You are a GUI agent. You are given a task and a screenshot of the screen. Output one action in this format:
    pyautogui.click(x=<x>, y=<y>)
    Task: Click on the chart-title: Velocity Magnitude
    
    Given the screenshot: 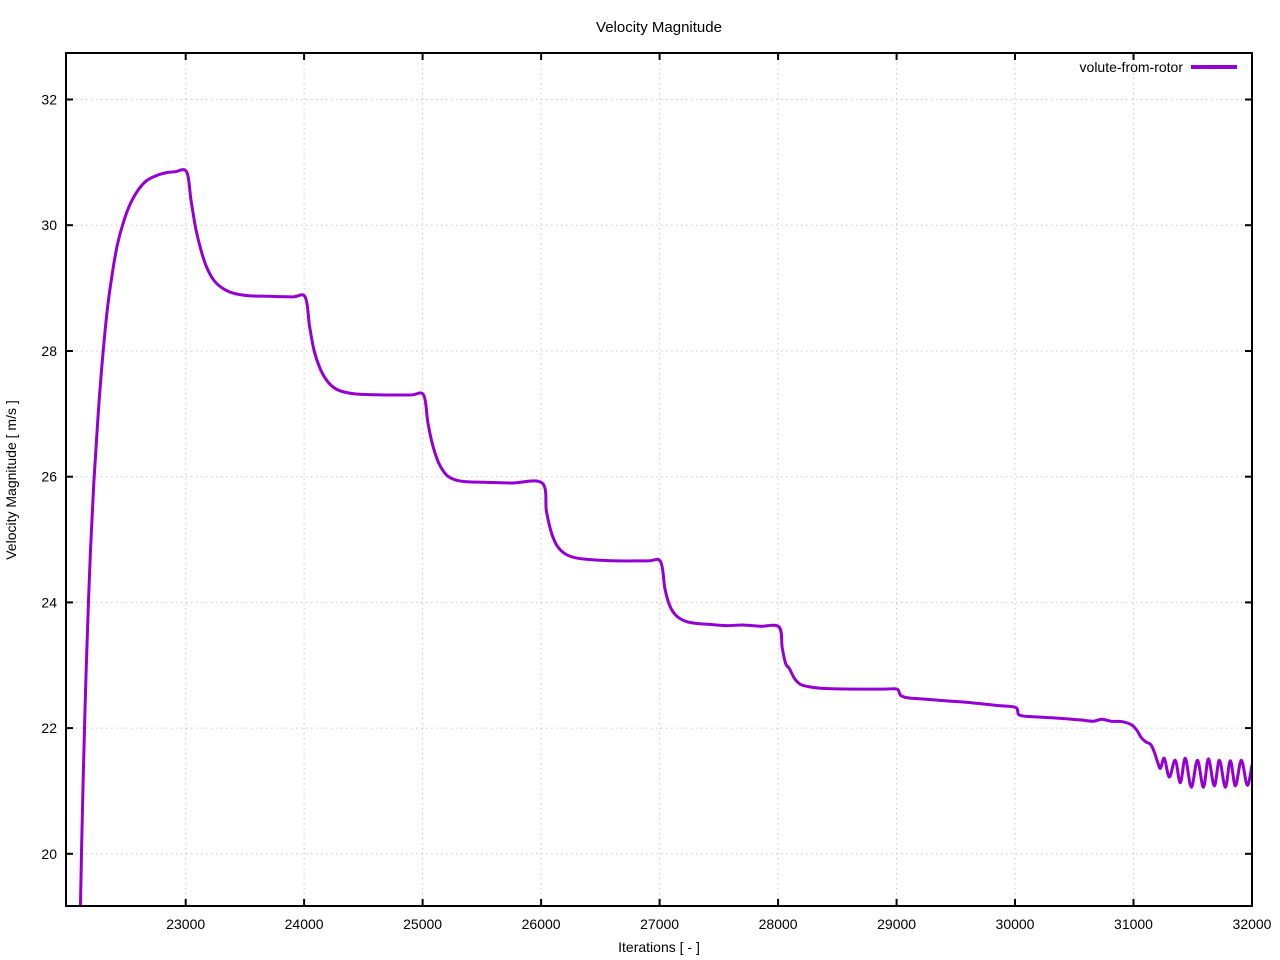 What is the action you would take?
    pyautogui.click(x=659, y=27)
    